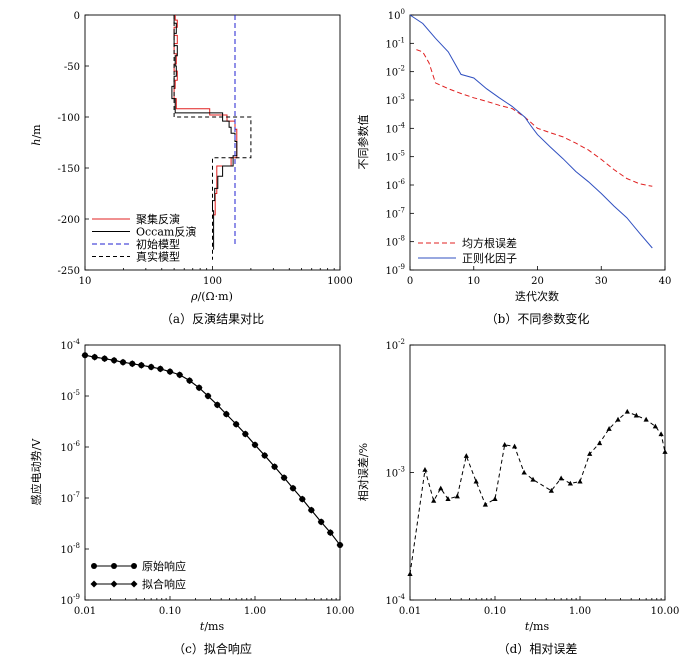  I want to click on y-tick-label: -250, so click(69, 271).